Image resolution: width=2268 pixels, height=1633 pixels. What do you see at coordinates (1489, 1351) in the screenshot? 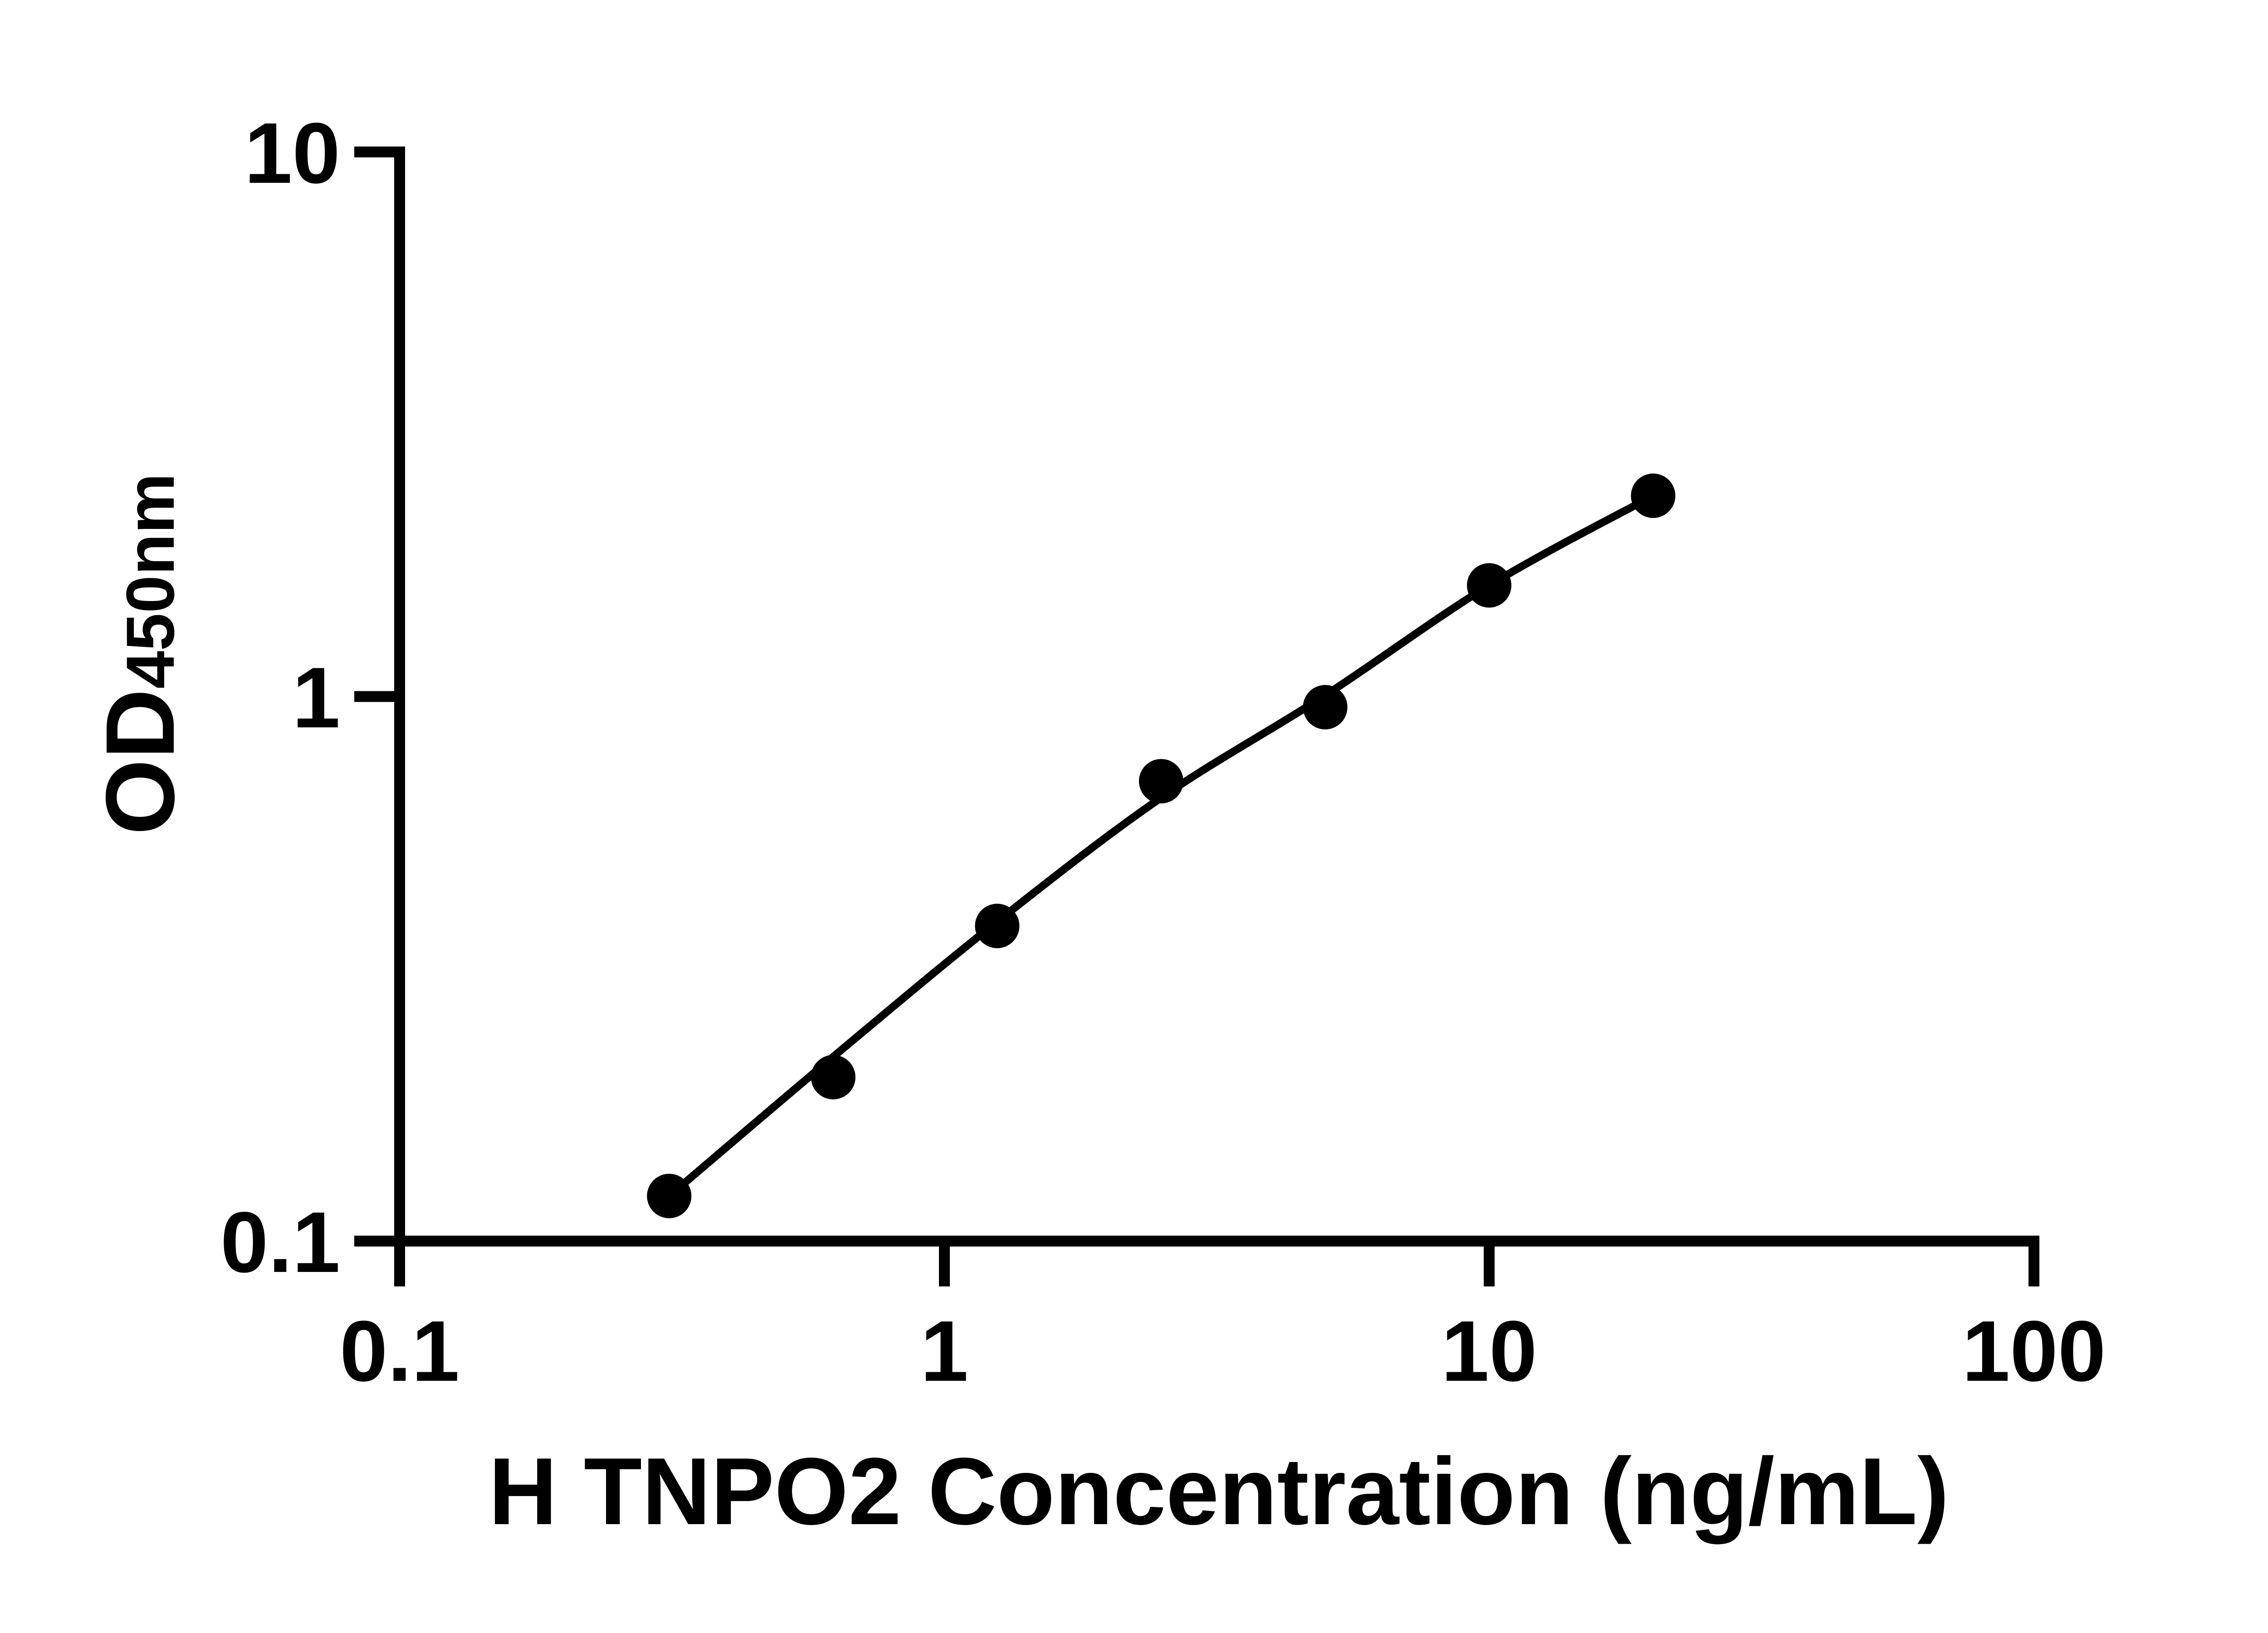
I see `x-tick-label: 10` at bounding box center [1489, 1351].